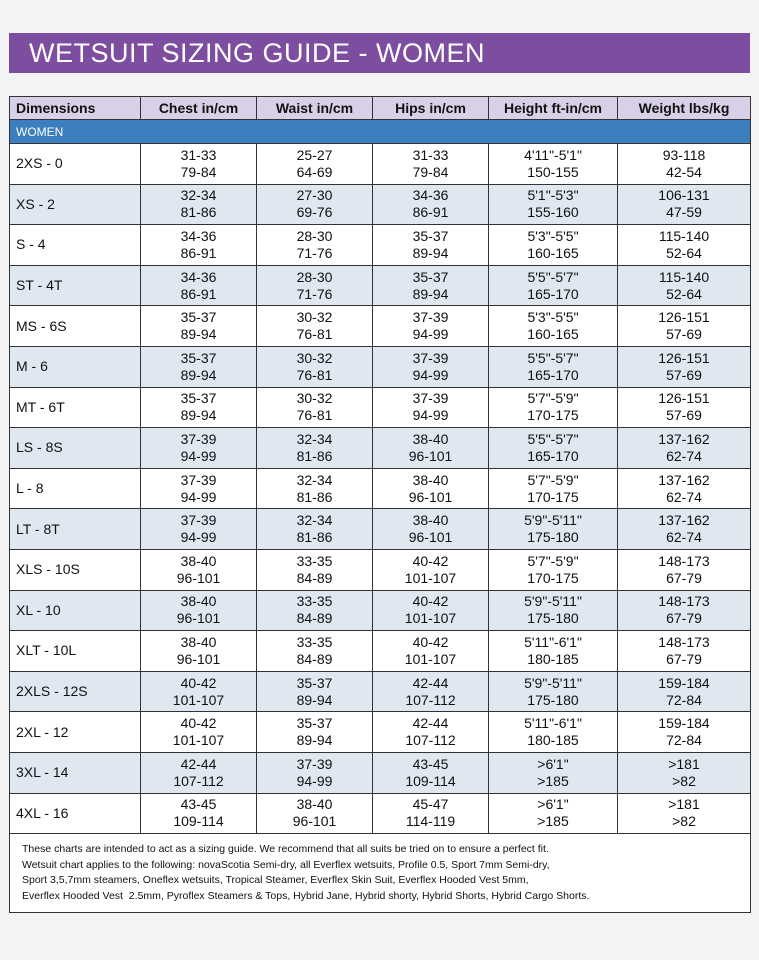 The width and height of the screenshot is (759, 960). I want to click on measure-cell: 115-140 52-64, so click(684, 245).